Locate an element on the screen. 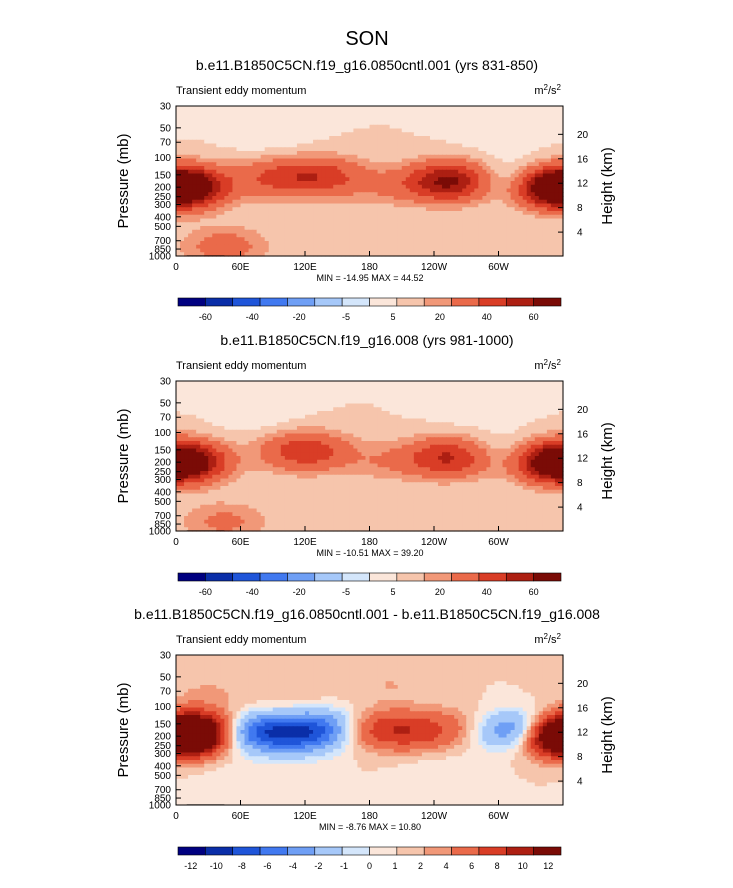 The width and height of the screenshot is (733, 888). panel-units: m2/s2 is located at coordinates (547, 90).